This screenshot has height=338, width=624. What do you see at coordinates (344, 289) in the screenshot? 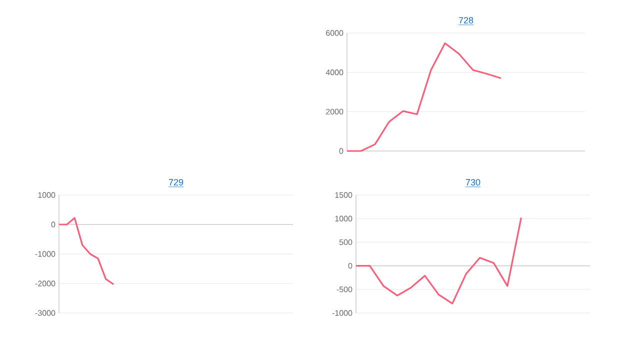
I see `y-tick-label: -500` at bounding box center [344, 289].